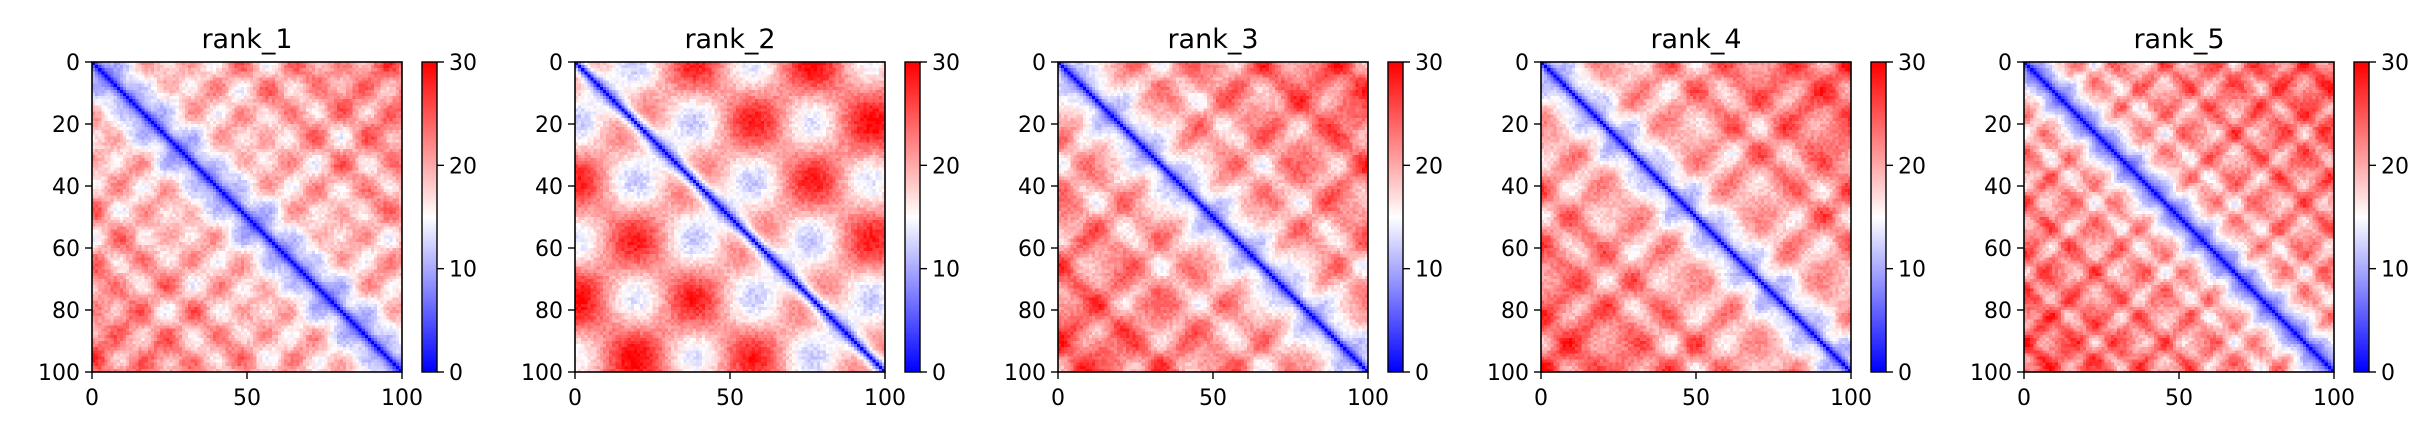 This screenshot has height=438, width=2435. I want to click on panel-title: rank_5, so click(2178, 39).